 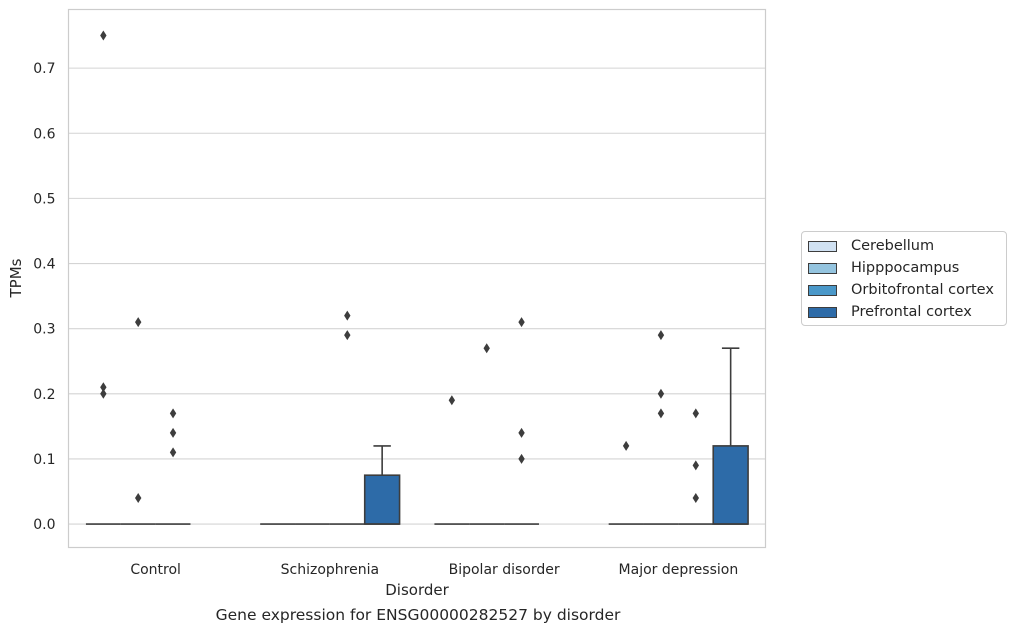 I want to click on legend-swatch-cerebellum, so click(x=822, y=246).